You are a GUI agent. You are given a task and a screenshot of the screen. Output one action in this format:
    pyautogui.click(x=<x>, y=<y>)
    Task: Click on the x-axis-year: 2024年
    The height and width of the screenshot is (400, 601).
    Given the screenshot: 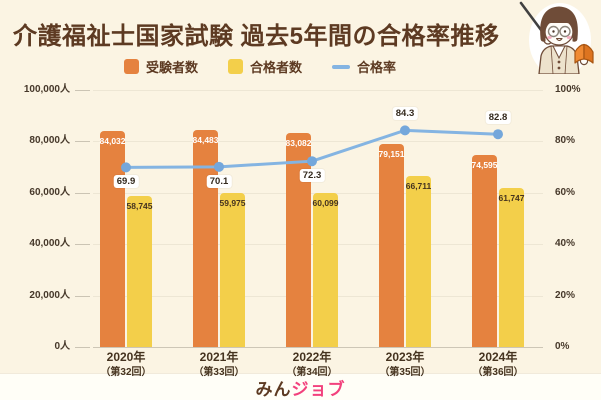 What is the action you would take?
    pyautogui.click(x=498, y=357)
    